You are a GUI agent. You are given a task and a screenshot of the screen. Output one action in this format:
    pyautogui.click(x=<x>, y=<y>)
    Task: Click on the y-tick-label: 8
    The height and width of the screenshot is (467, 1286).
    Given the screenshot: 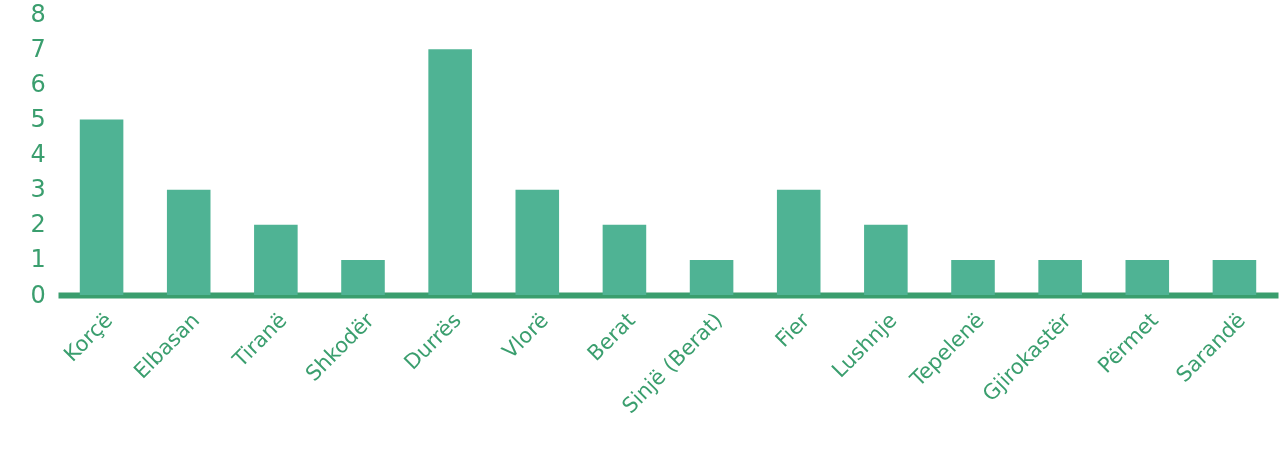 What is the action you would take?
    pyautogui.click(x=38, y=14)
    